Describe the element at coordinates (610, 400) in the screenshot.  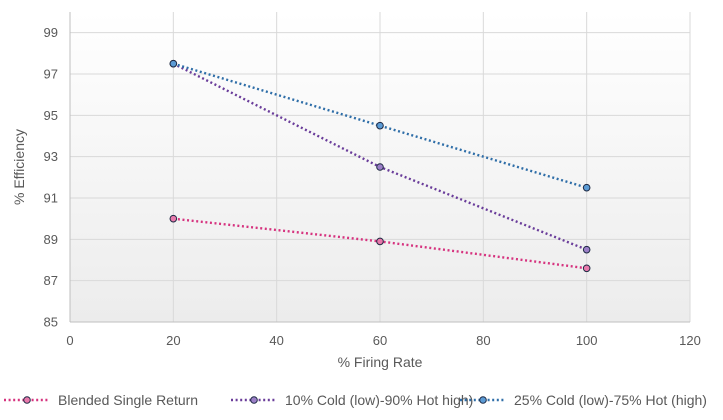
I see `legend-label: 25% Cold (low)-75% Hot (high)` at that location.